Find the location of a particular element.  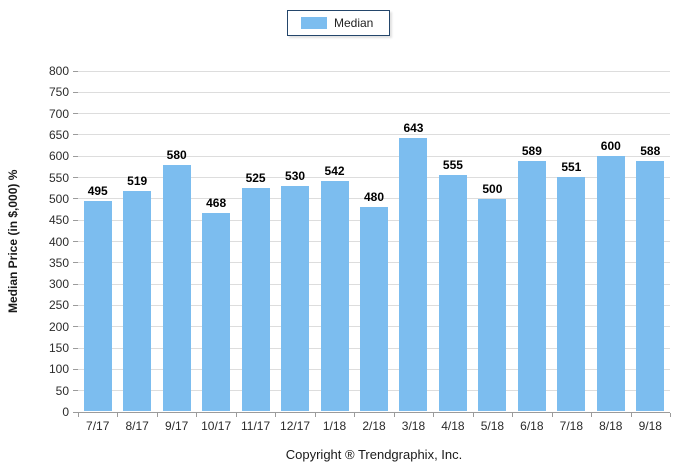

y-axis-label: 250 is located at coordinates (58, 305).